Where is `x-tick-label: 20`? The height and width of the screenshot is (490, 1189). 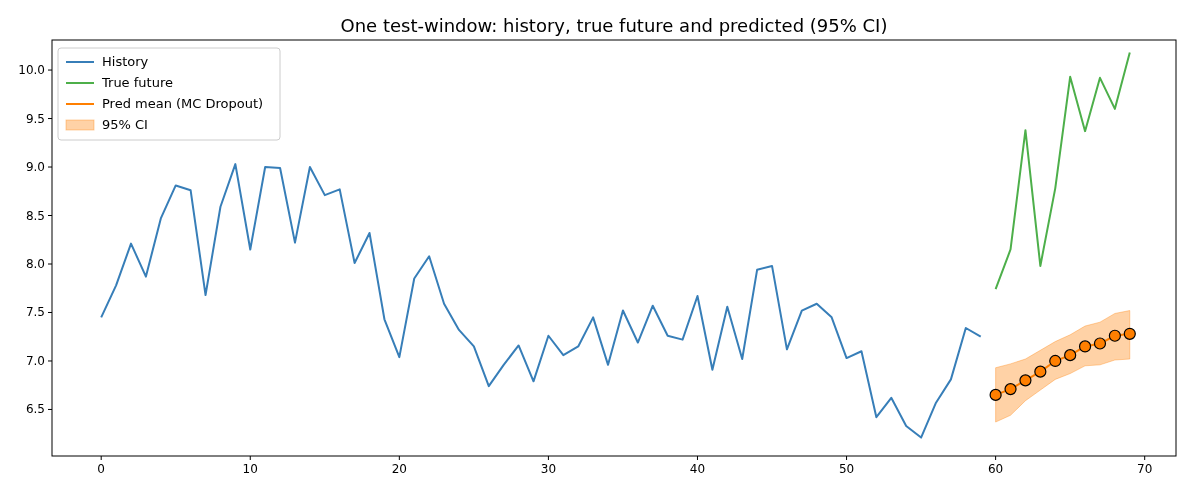 x-tick-label: 20 is located at coordinates (399, 469).